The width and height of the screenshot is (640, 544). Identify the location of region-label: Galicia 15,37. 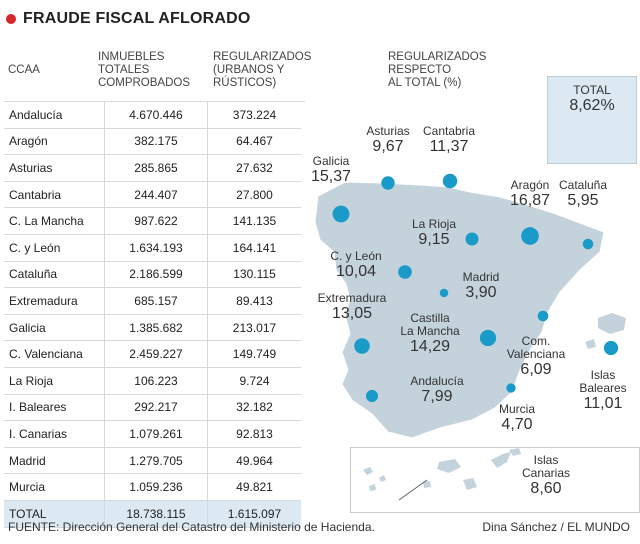
(331, 170).